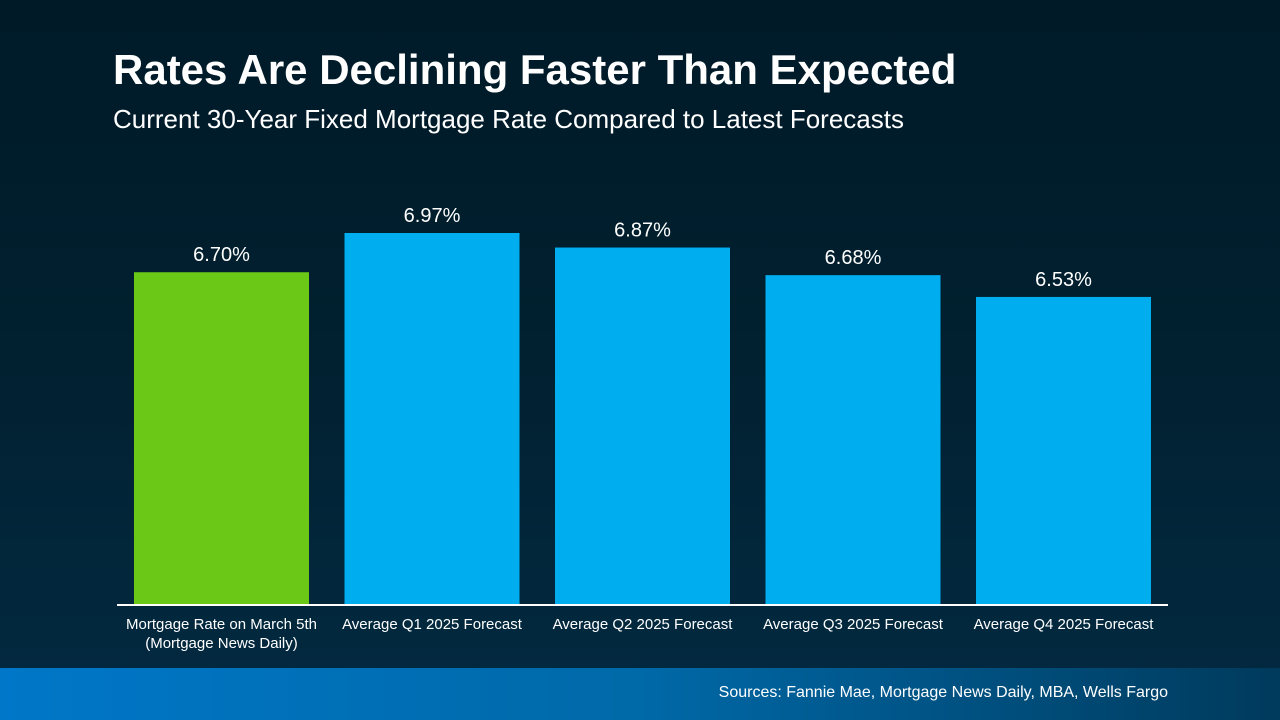  Describe the element at coordinates (853, 258) in the screenshot. I see `data-label-4: 6.68%` at that location.